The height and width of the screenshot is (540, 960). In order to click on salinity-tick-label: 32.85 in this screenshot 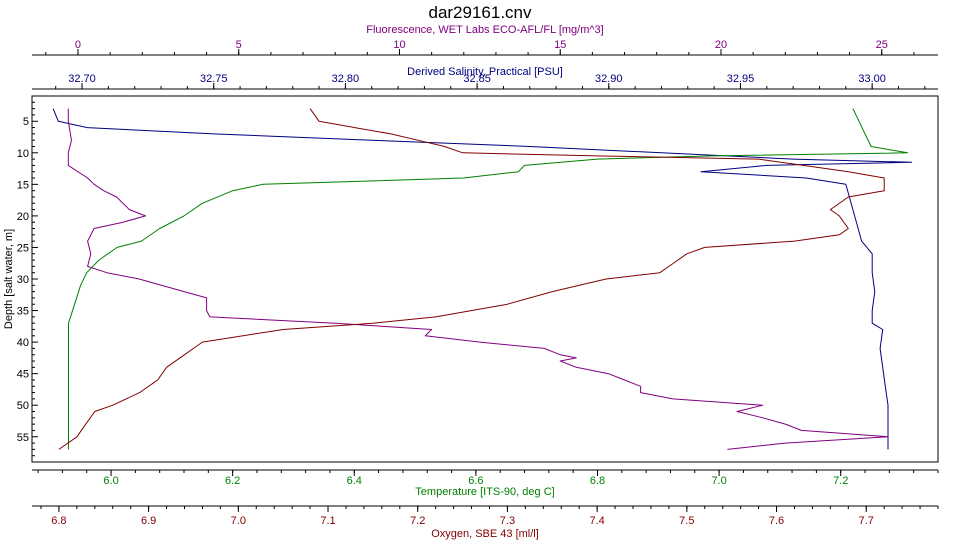, I will do `click(477, 79)`.